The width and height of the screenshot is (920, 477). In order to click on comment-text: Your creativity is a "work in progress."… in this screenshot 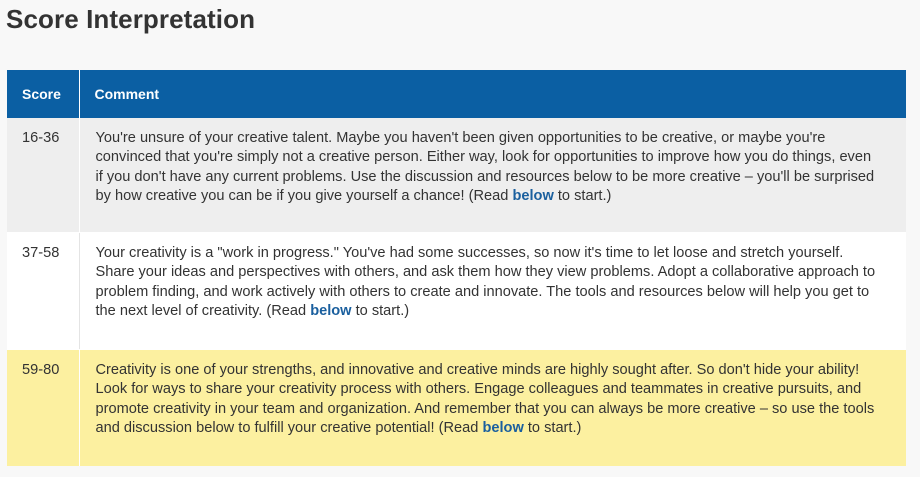, I will do `click(485, 282)`.